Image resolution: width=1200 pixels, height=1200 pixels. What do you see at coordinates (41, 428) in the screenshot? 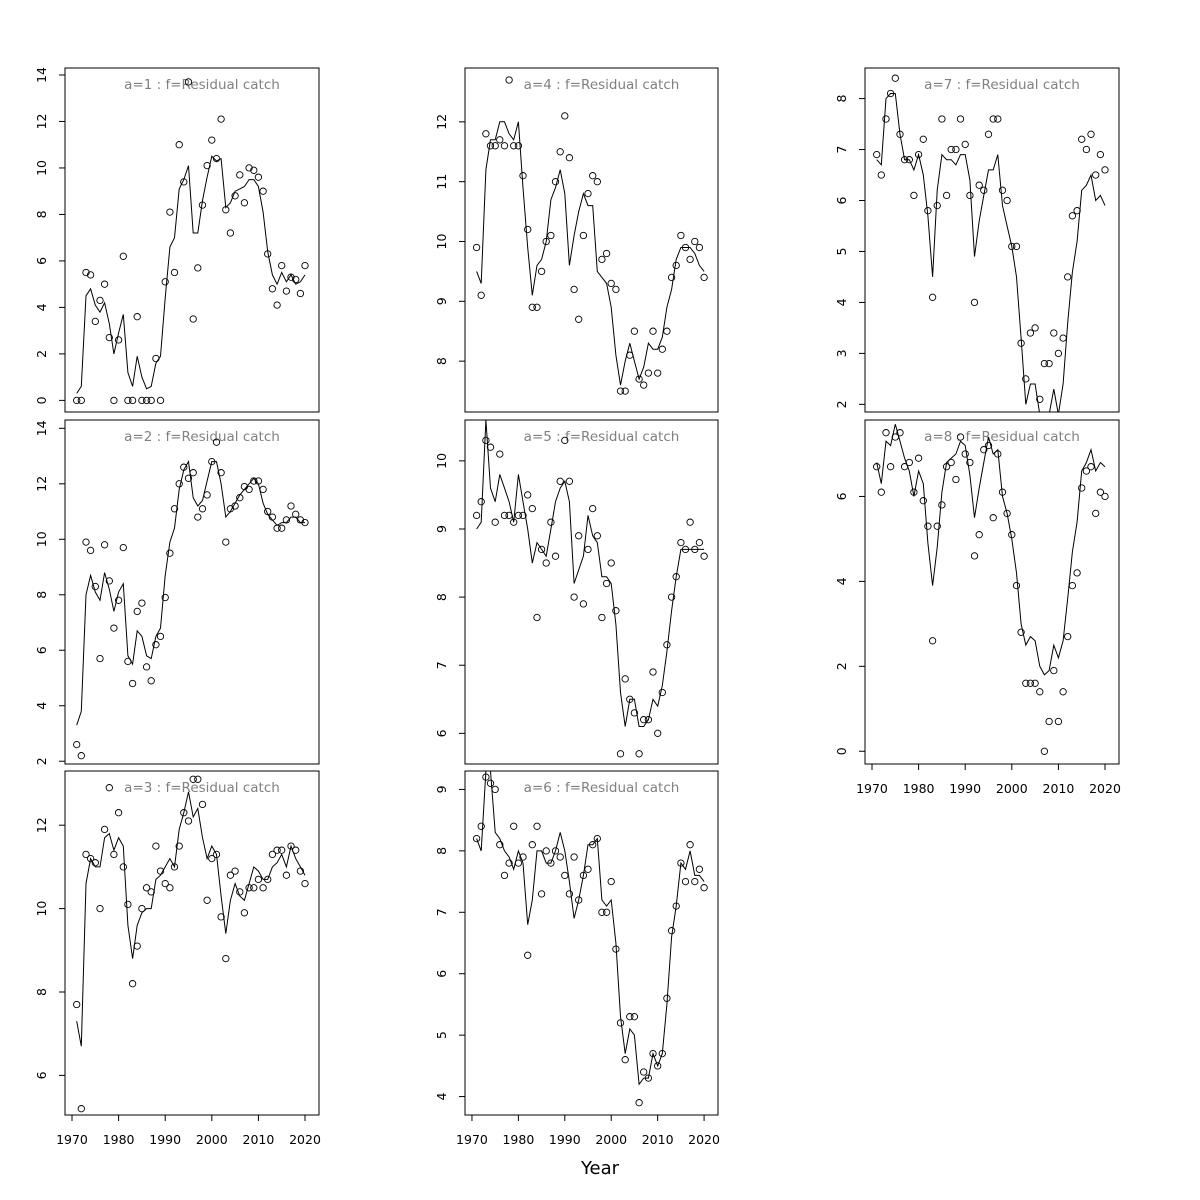
I see `y-tick-label: 14` at bounding box center [41, 428].